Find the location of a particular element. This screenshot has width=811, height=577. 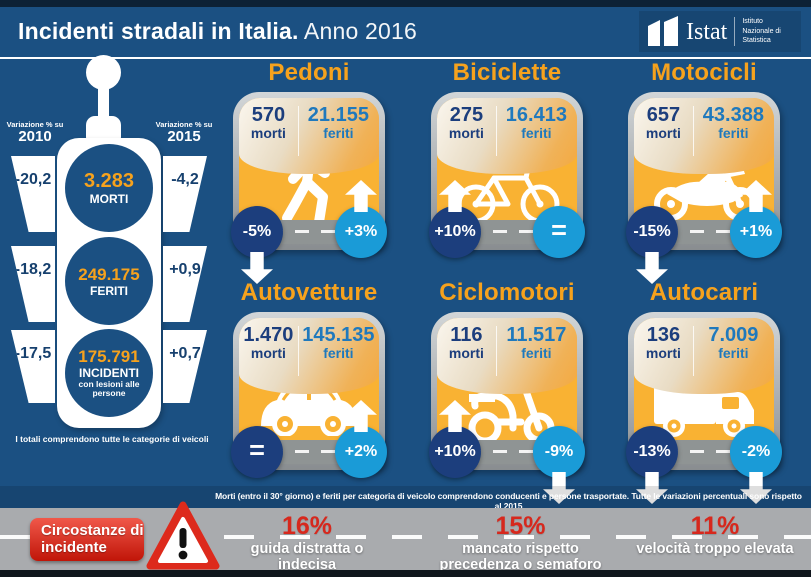

morti-value: 275 is located at coordinates (466, 115).